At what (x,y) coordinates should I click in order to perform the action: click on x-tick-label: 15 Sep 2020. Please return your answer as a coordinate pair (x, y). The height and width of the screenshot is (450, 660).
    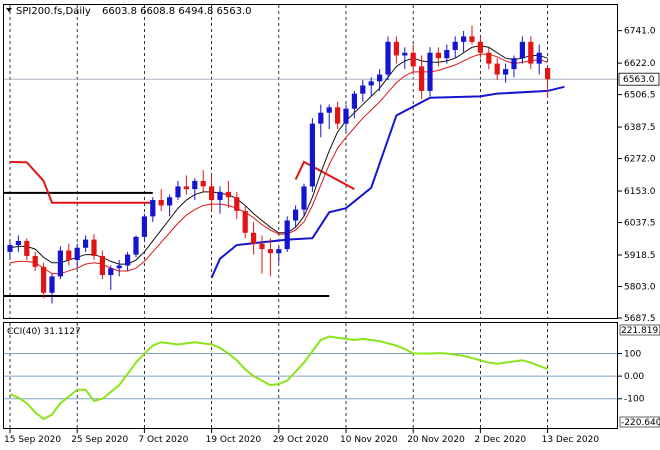
    Looking at the image, I should click on (32, 440).